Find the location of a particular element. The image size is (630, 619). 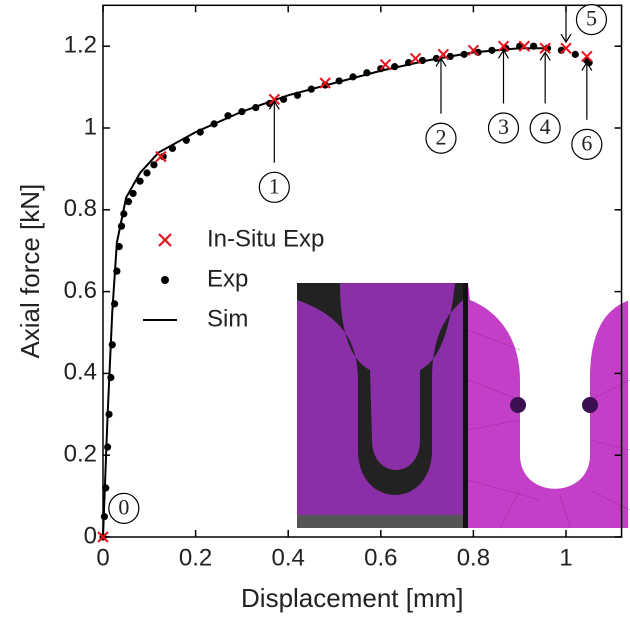

annotation-label: 5 is located at coordinates (591, 18).